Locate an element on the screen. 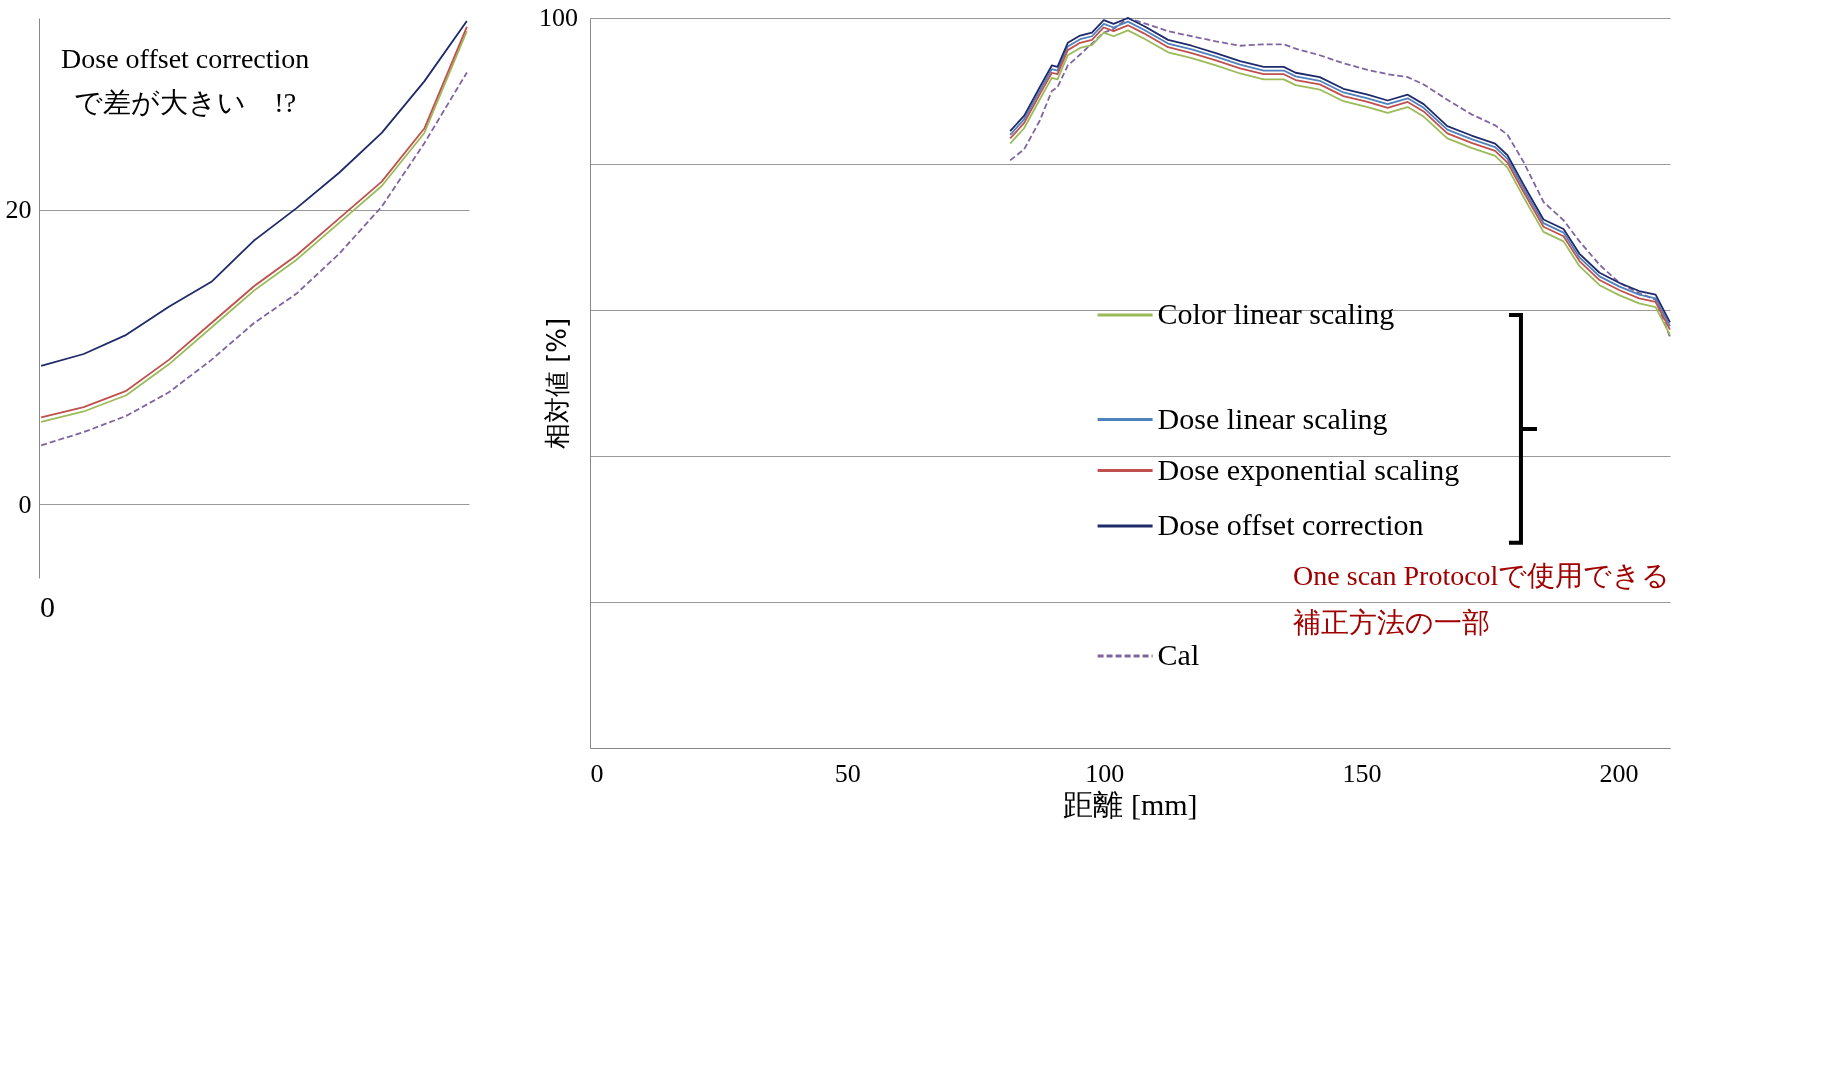 This screenshot has height=1072, width=1823. x-tick-label: 0 is located at coordinates (597, 773).